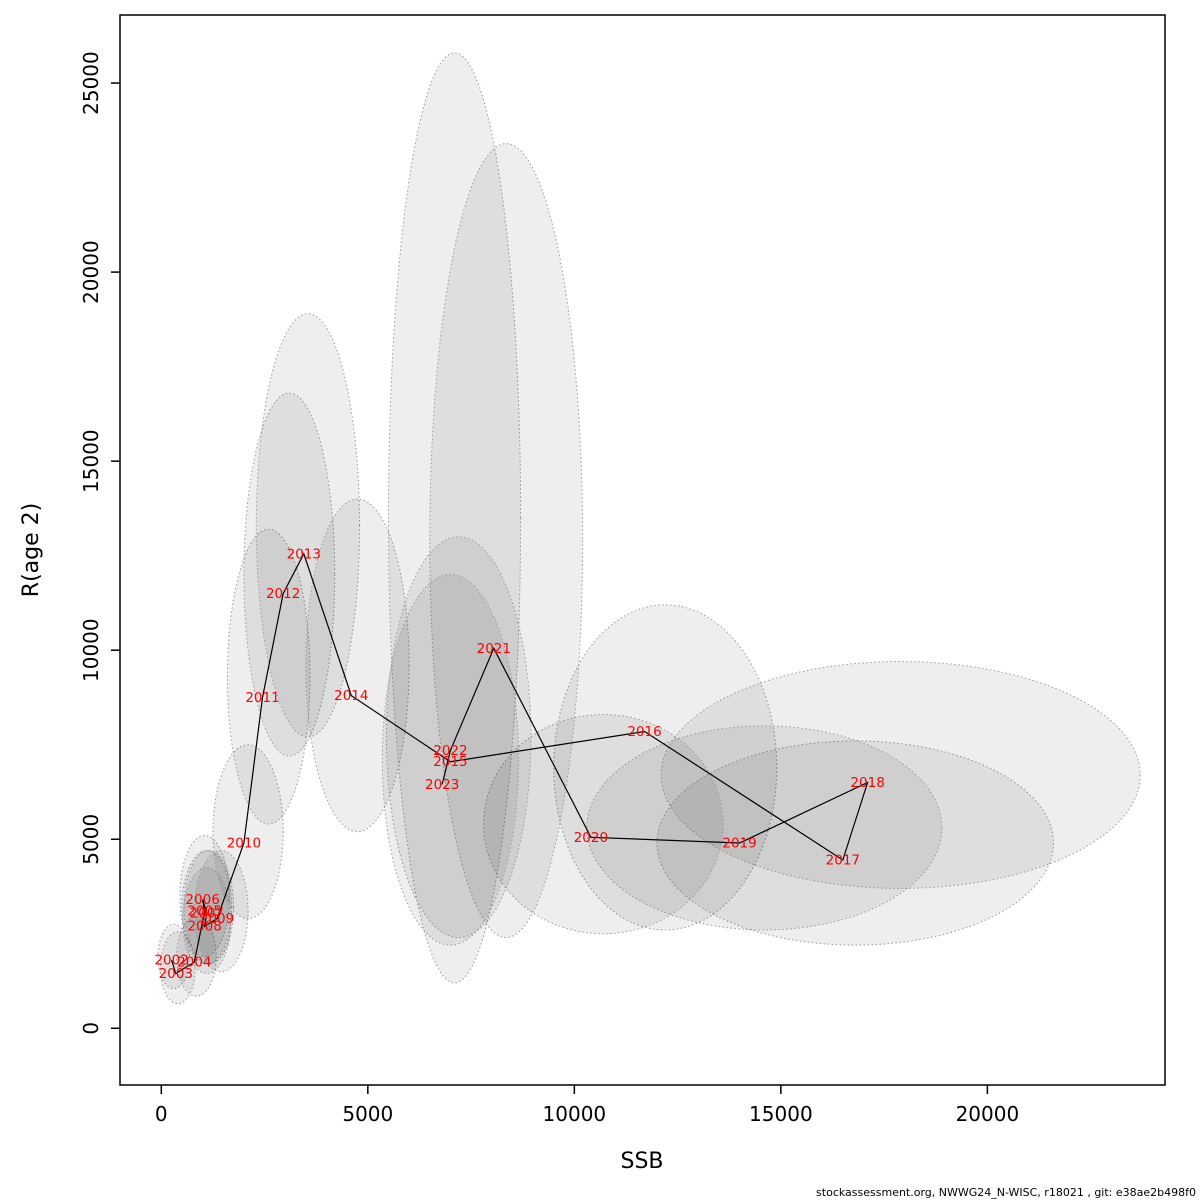 The height and width of the screenshot is (1200, 1200). I want to click on confidence-ellipse-2006, so click(204, 895).